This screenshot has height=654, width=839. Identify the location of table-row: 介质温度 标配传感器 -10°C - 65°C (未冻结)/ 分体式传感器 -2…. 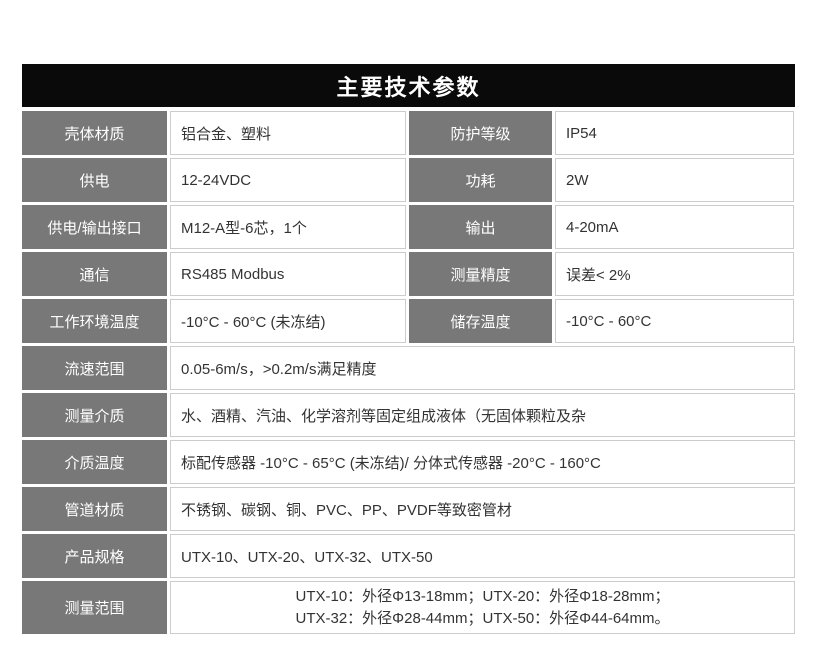
(408, 462).